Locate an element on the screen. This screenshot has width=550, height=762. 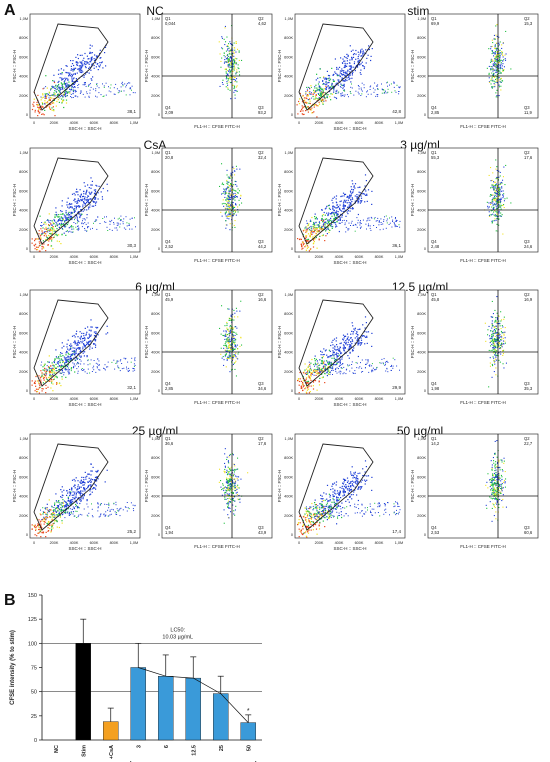
x-tick-label: 600K is located at coordinates (359, 123).